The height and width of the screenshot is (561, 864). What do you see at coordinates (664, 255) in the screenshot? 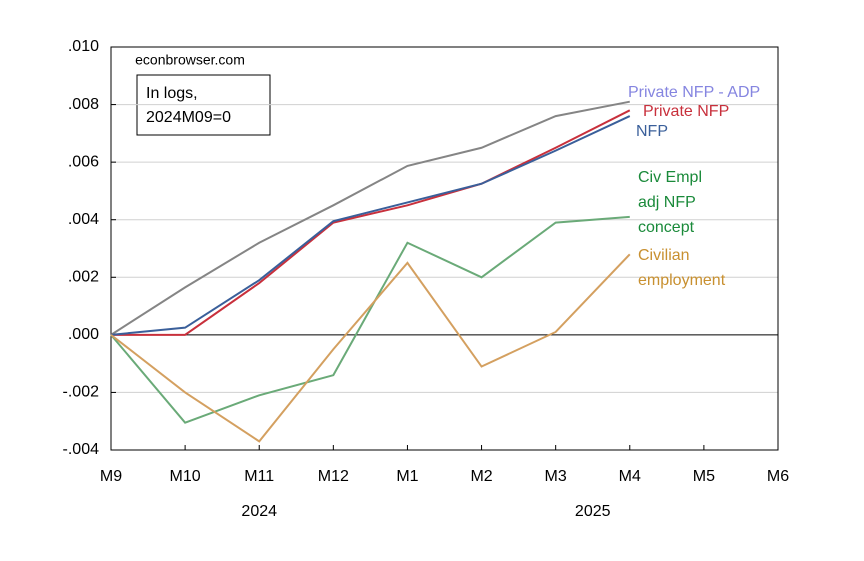
I see `series-label: Civilian` at bounding box center [664, 255].